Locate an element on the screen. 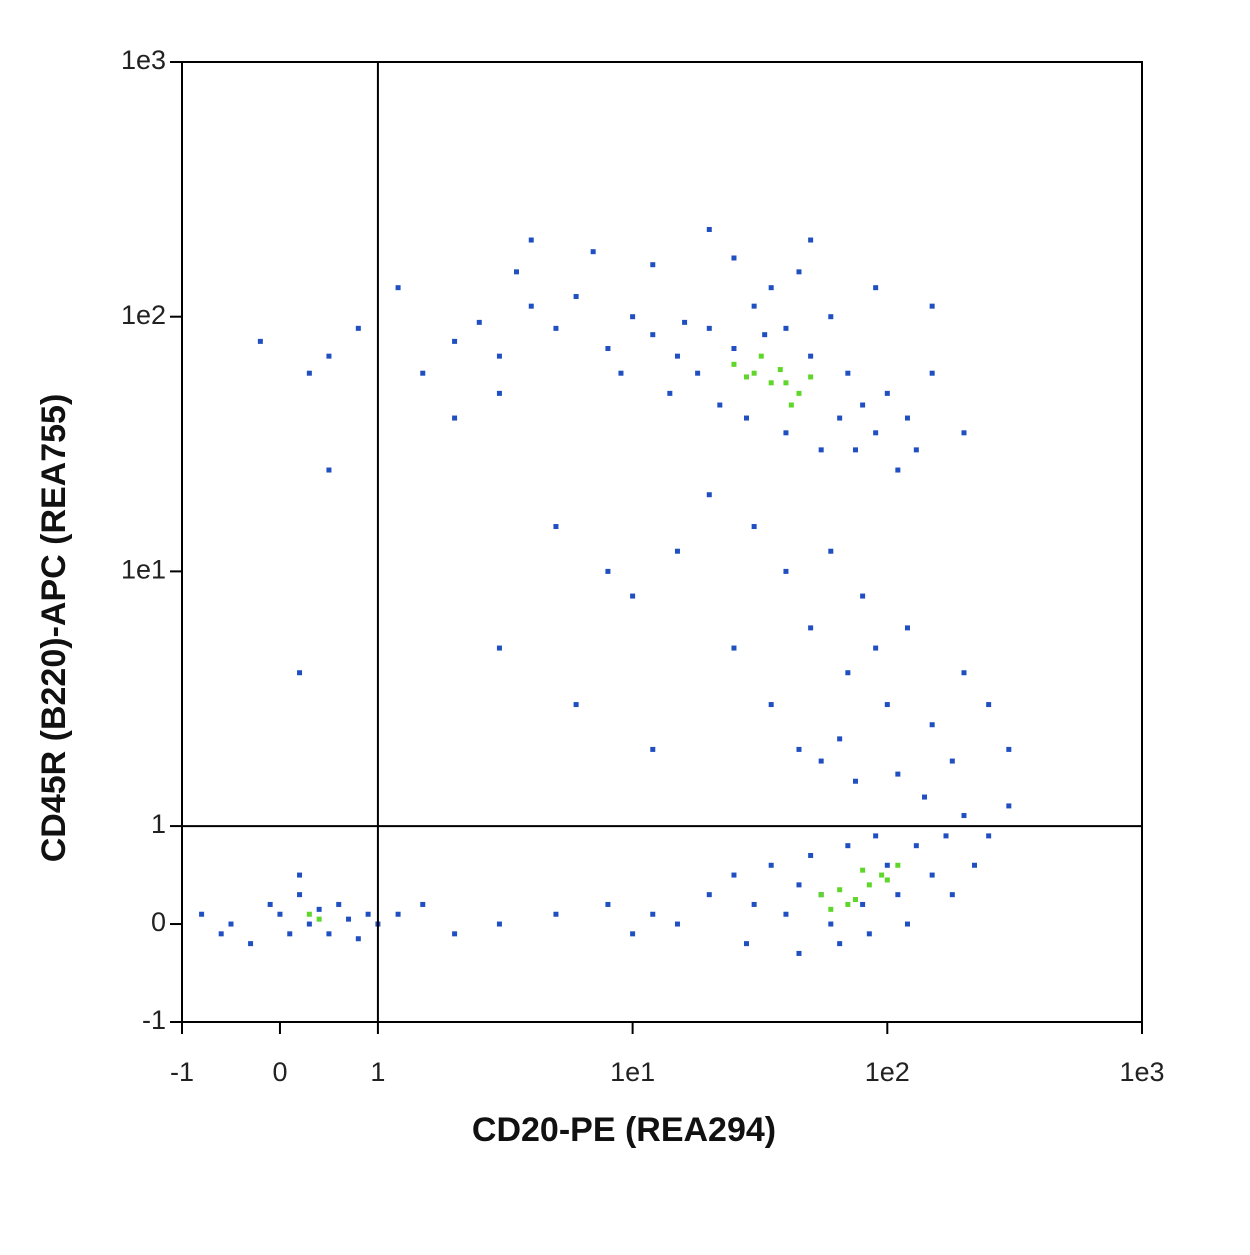  y-tick-label: 1e3 is located at coordinates (143, 60).